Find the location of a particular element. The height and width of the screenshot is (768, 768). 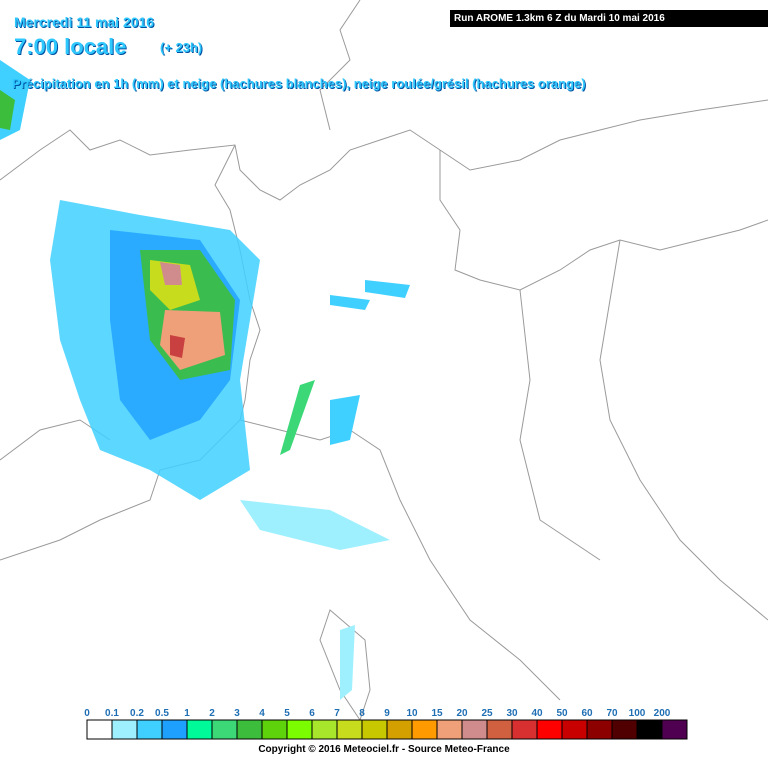

legend-label: 40 is located at coordinates (537, 713).